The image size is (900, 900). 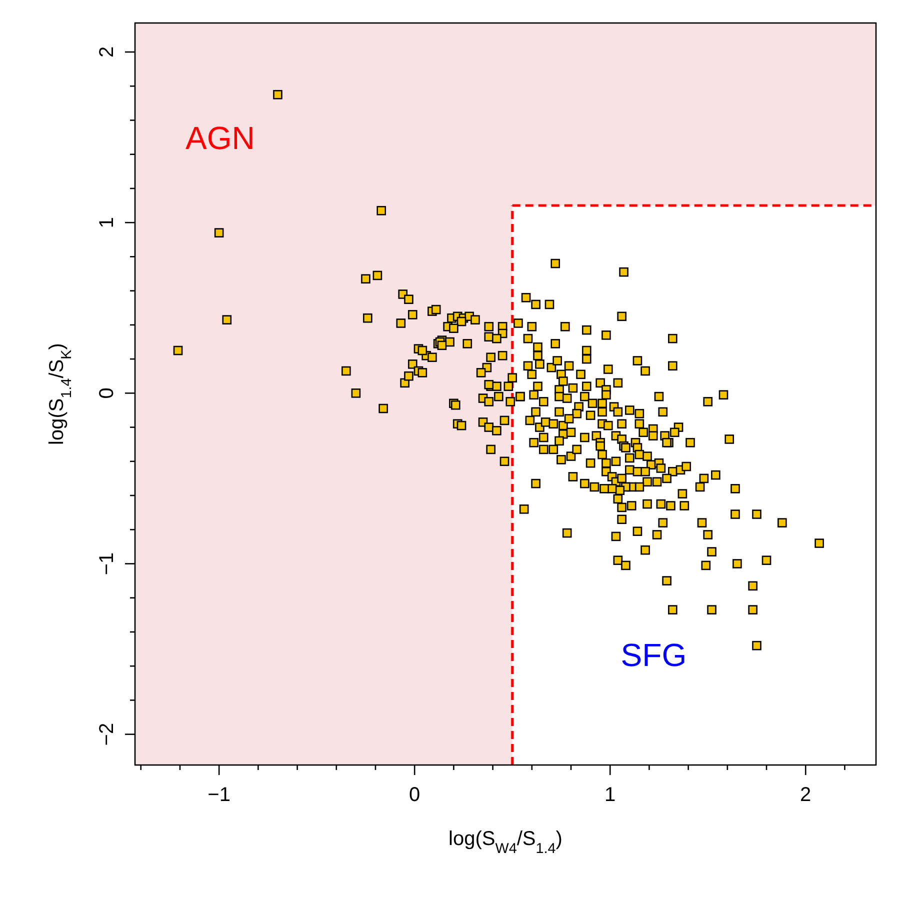 What do you see at coordinates (653, 655) in the screenshot?
I see `annotation: SFG` at bounding box center [653, 655].